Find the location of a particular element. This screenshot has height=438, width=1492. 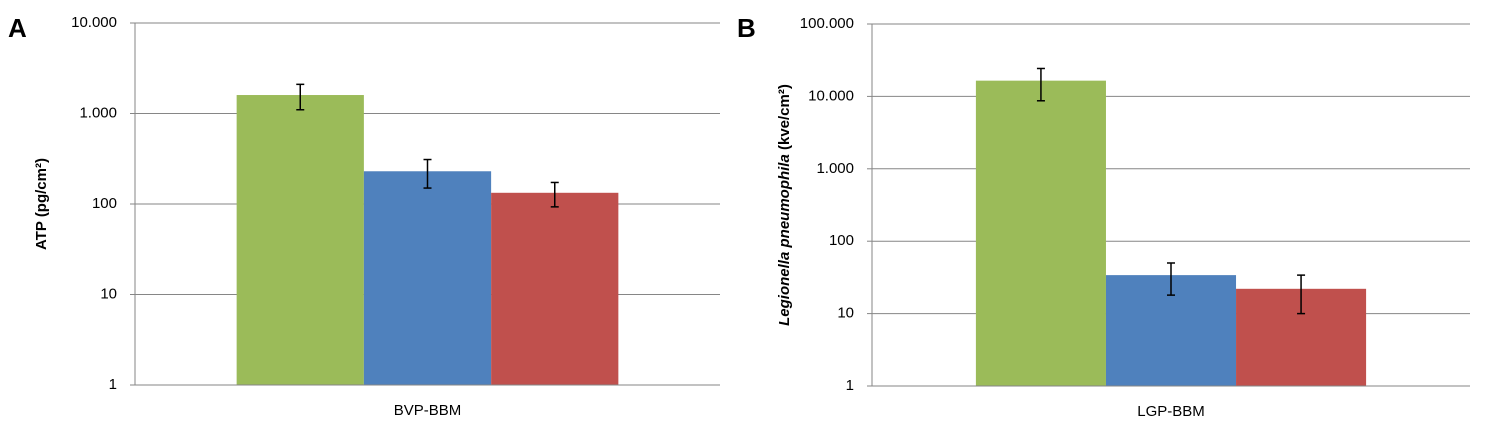

x-tick-label: BVP-BBM is located at coordinates (428, 410).